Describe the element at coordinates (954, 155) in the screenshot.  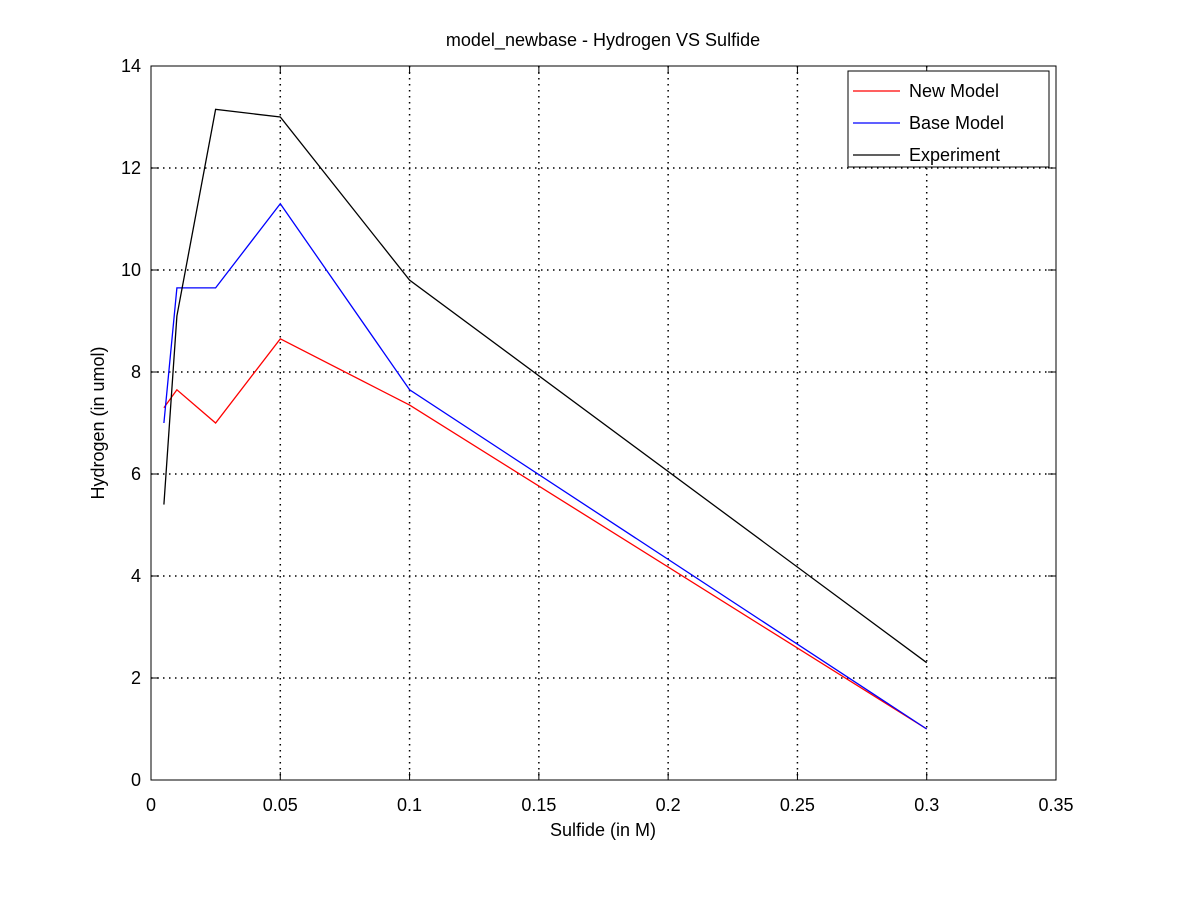
I see `legend-label-experiment: Experiment` at that location.